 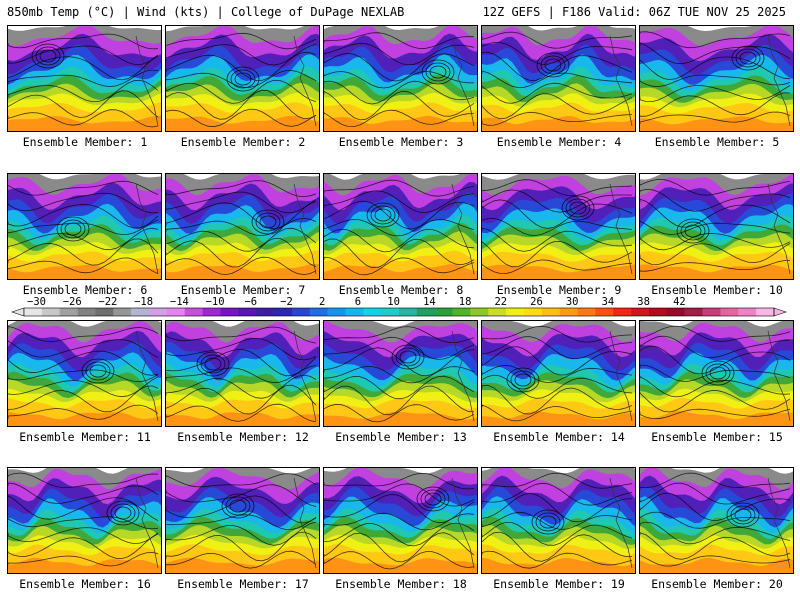 What do you see at coordinates (608, 302) in the screenshot?
I see `colorbar-tick-label: 34` at bounding box center [608, 302].